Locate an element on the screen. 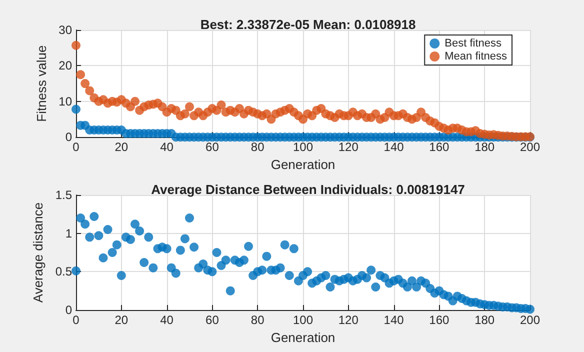 Image resolution: width=584 pixels, height=352 pixels. y-axis-title: Average distance is located at coordinates (38, 252).